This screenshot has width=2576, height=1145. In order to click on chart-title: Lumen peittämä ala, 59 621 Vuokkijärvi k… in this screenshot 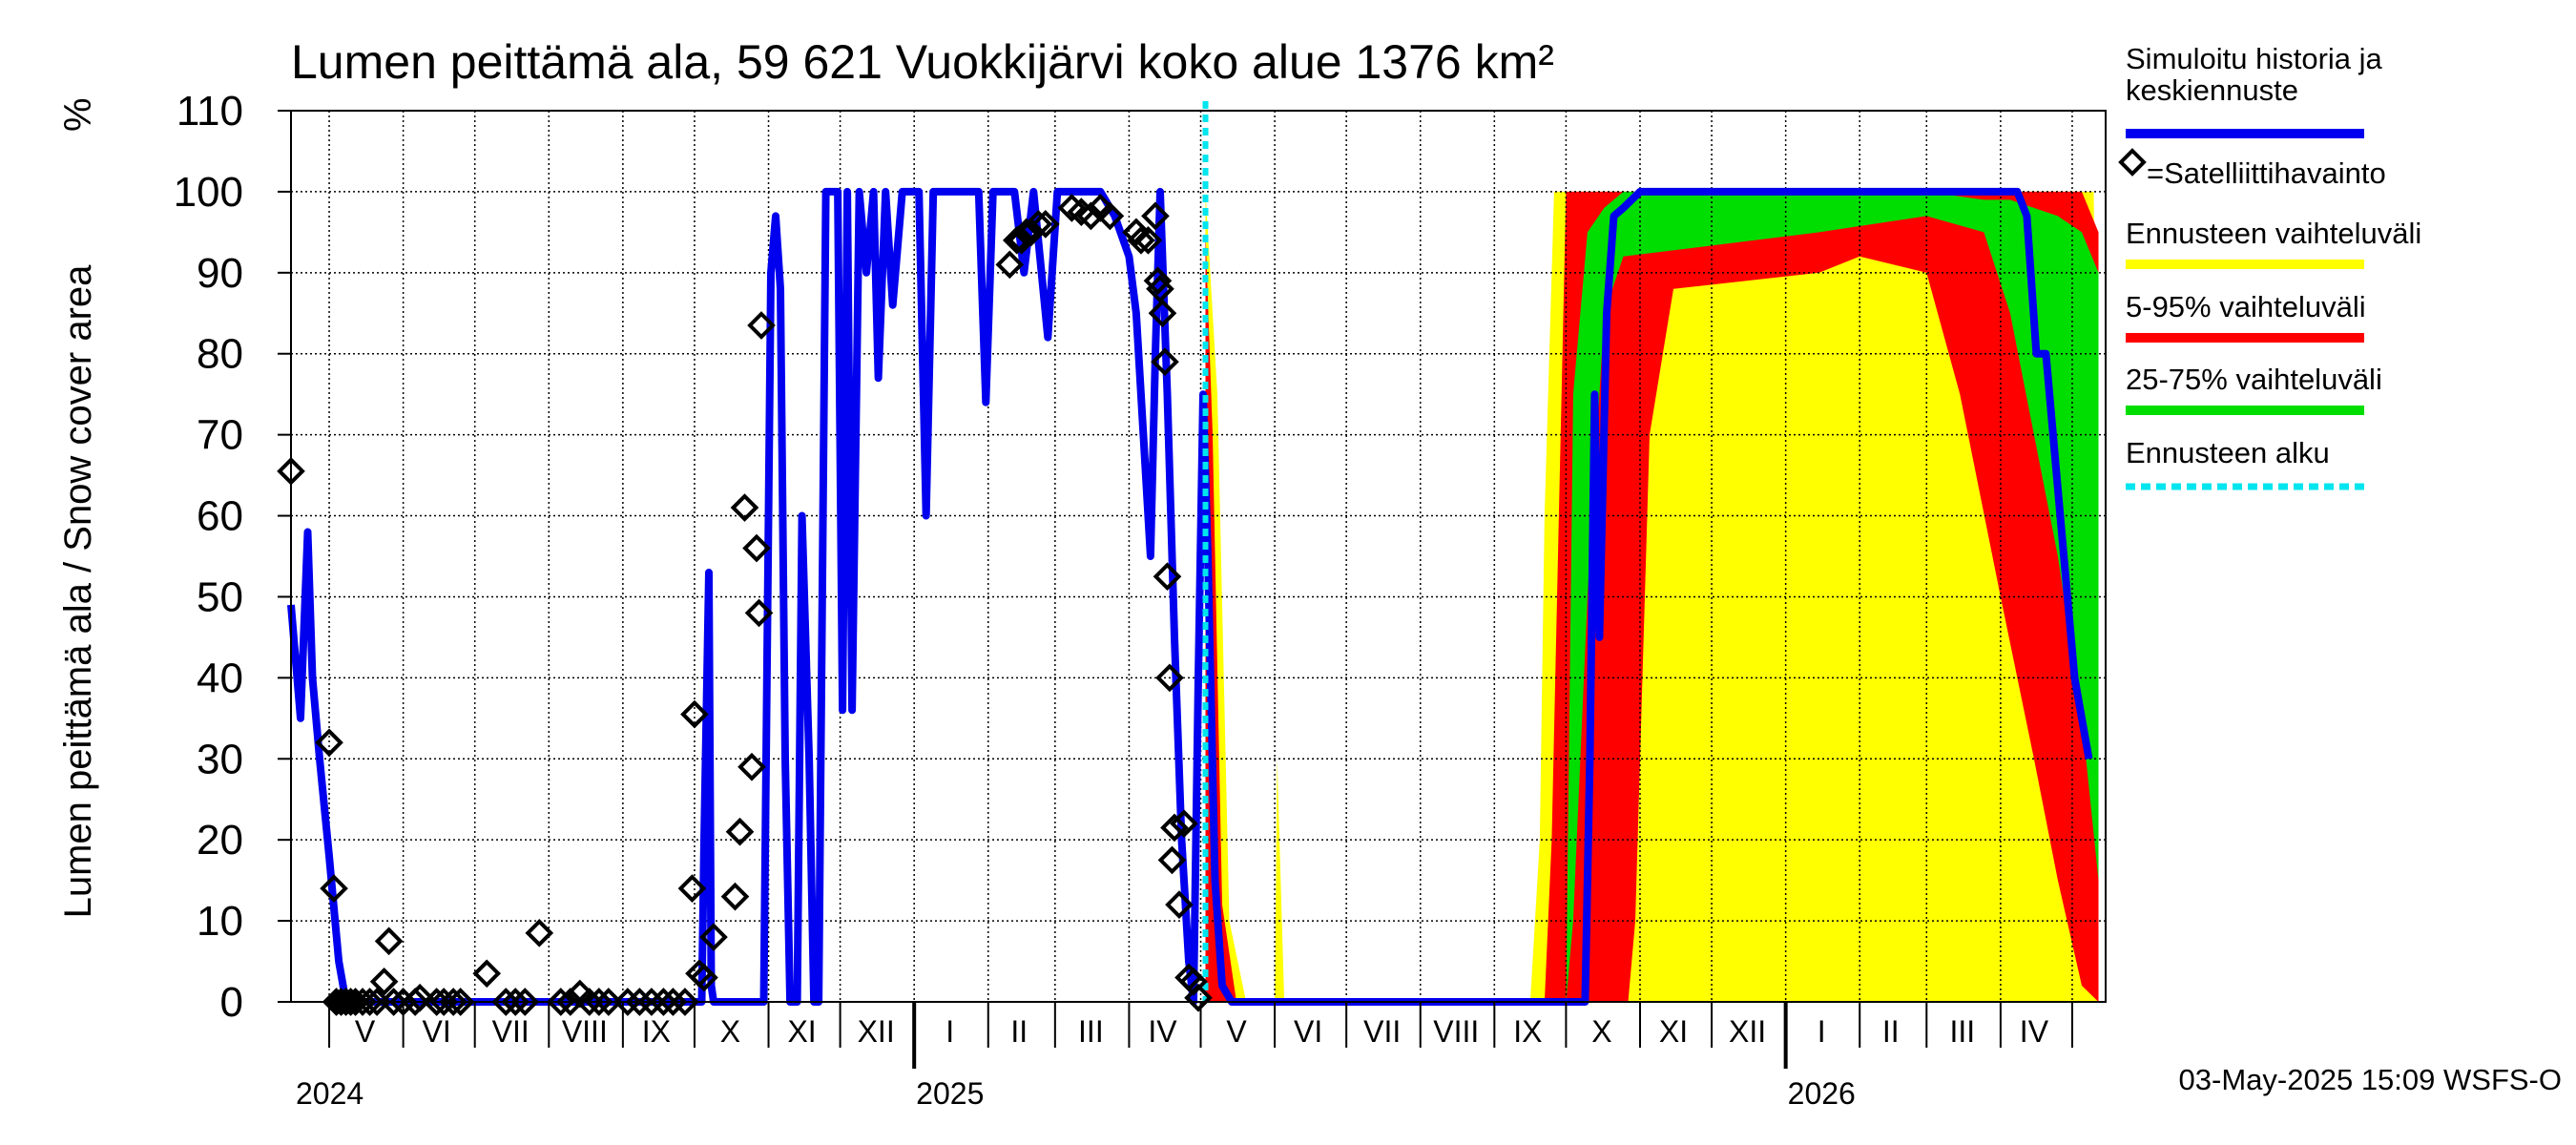, I will do `click(922, 62)`.